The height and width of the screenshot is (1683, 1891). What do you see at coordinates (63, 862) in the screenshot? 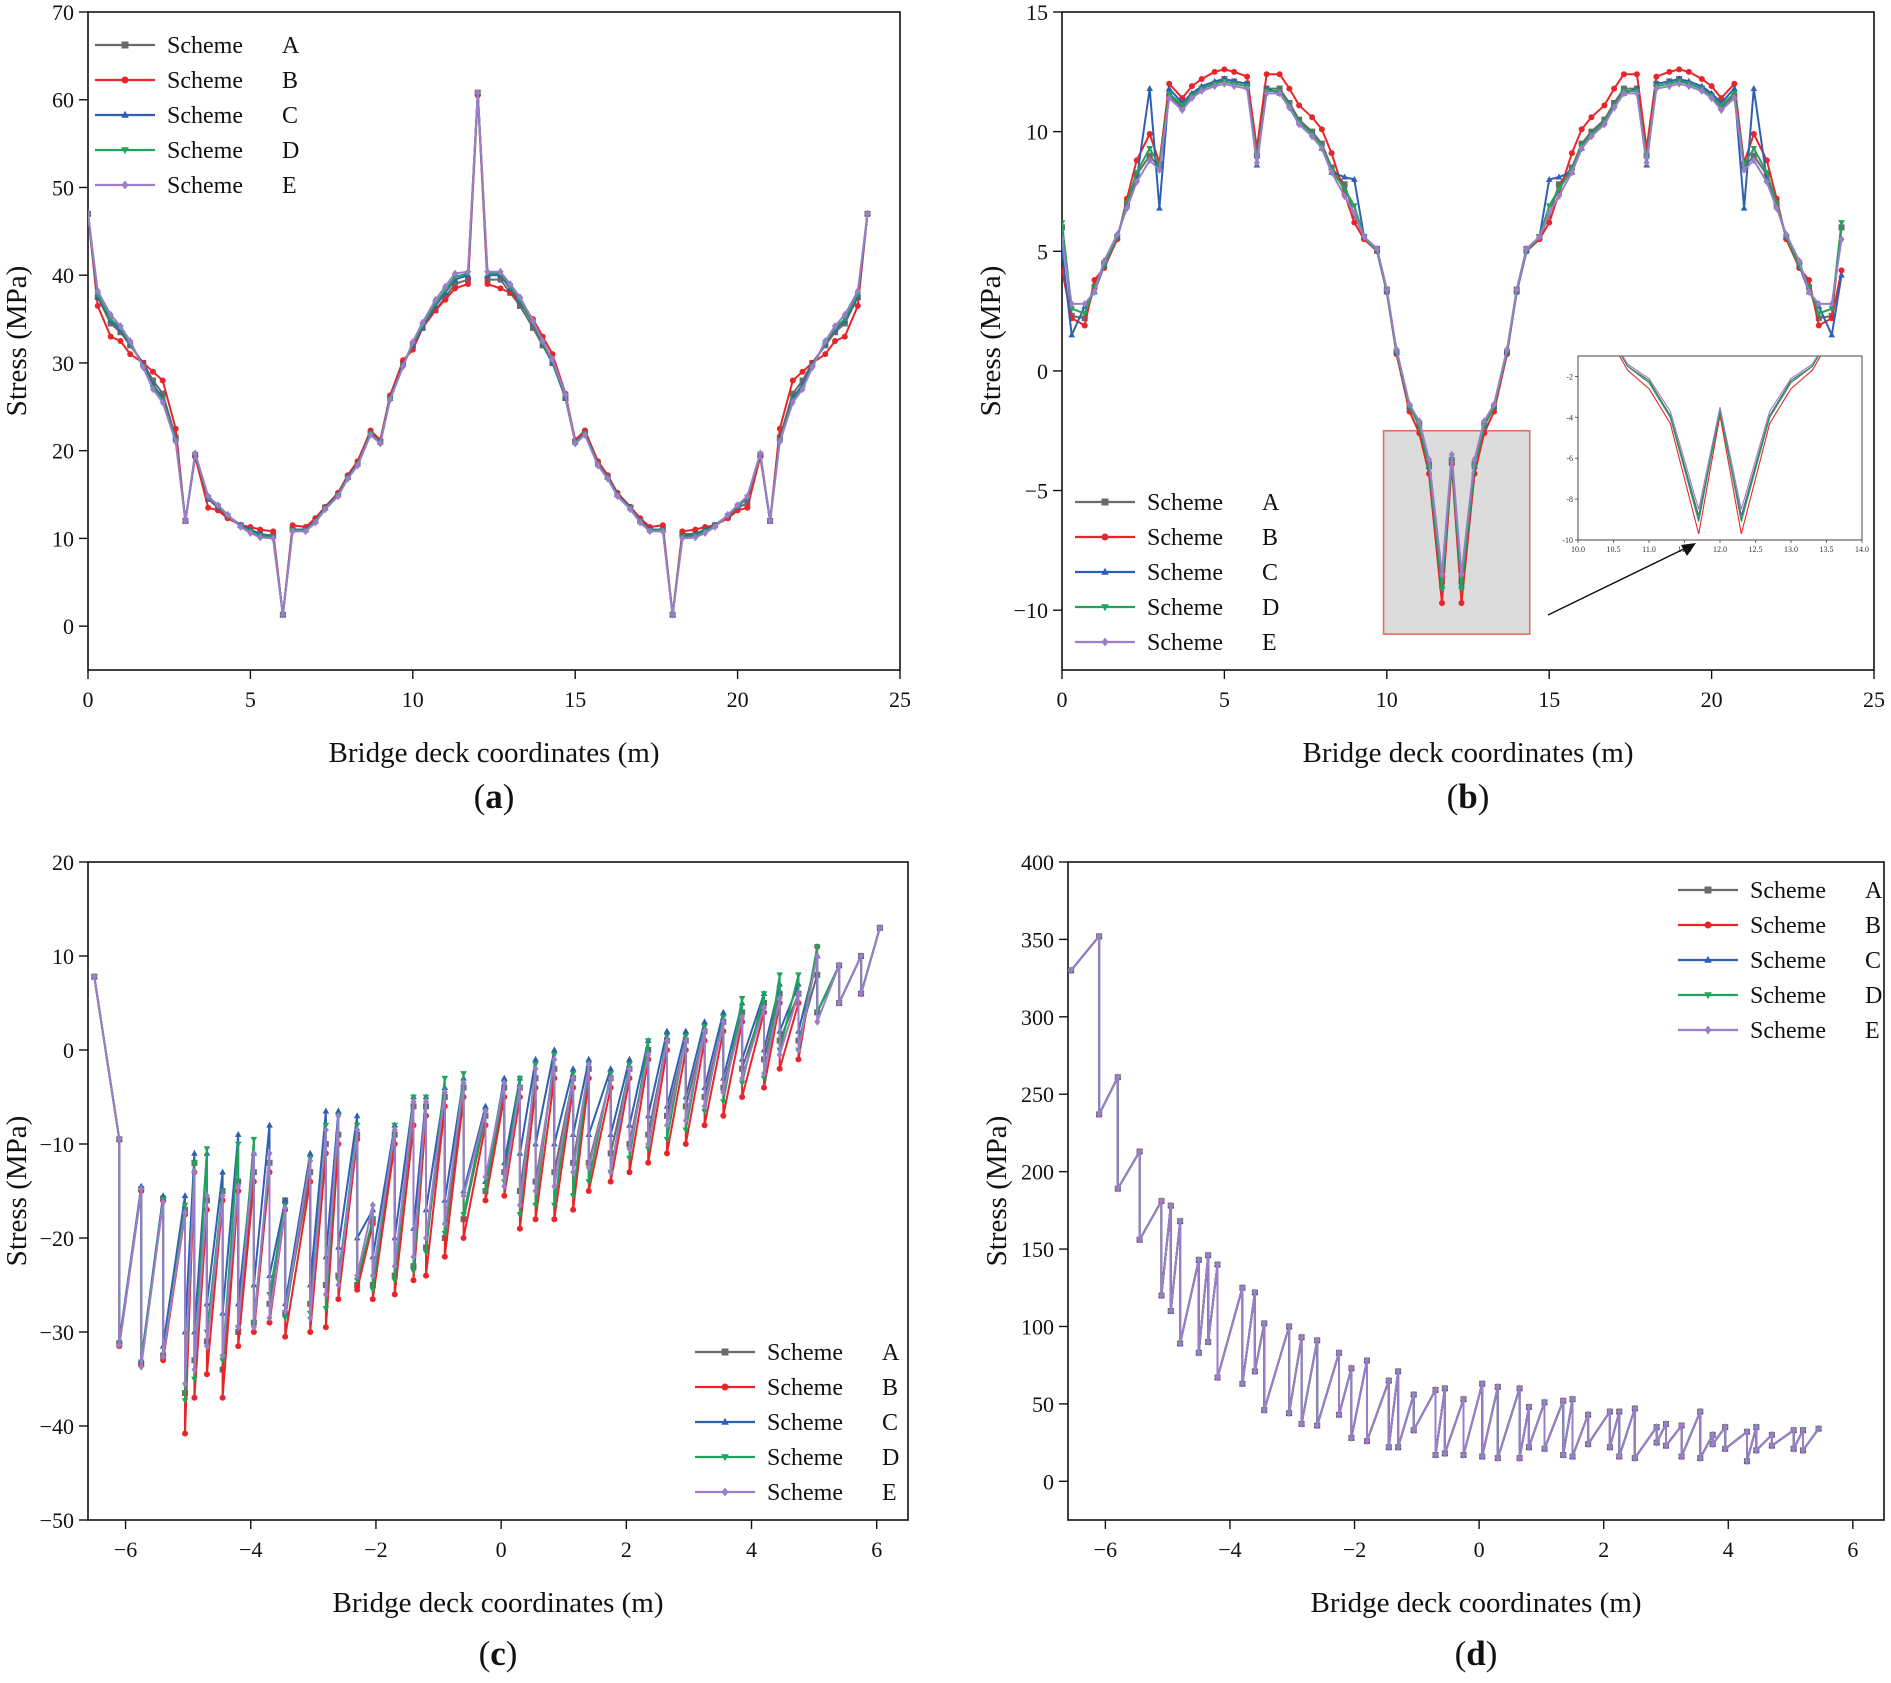
I see `y-tick-label: 20` at bounding box center [63, 862].